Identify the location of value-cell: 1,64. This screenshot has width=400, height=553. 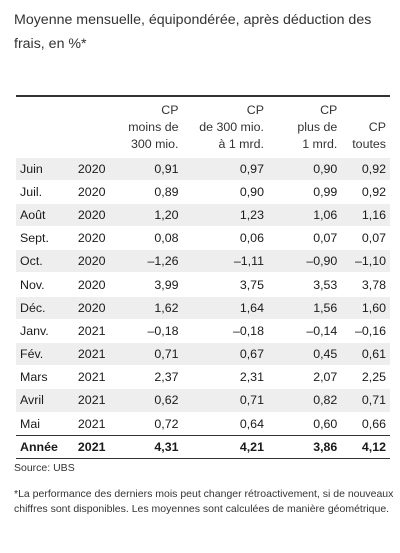
(225, 307).